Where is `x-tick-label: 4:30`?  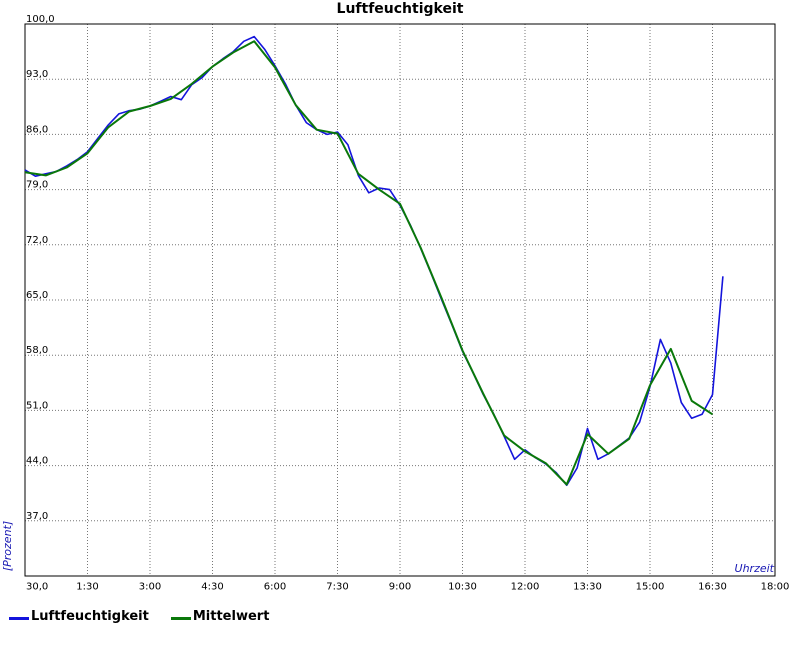 x-tick-label: 4:30 is located at coordinates (212, 586).